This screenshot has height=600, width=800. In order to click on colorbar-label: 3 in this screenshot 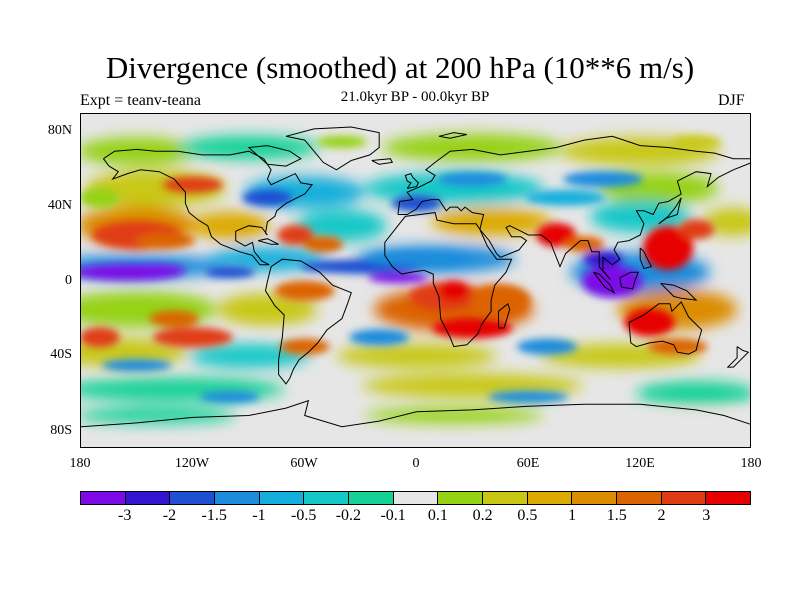, I will do `click(706, 515)`.